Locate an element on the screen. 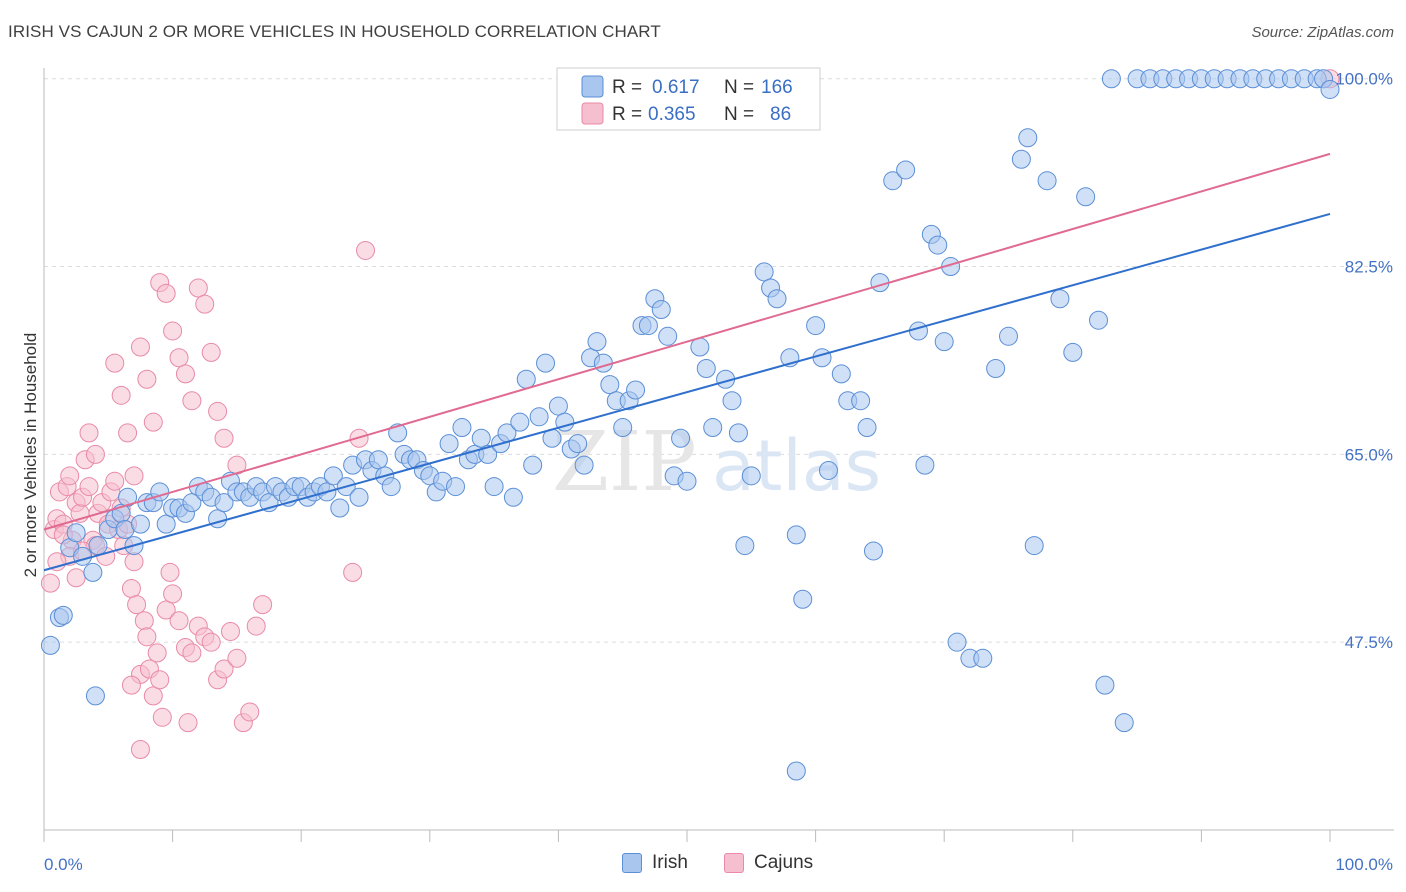 Image resolution: width=1406 pixels, height=892 pixels. legend-cajun-n-label: N = is located at coordinates (739, 114).